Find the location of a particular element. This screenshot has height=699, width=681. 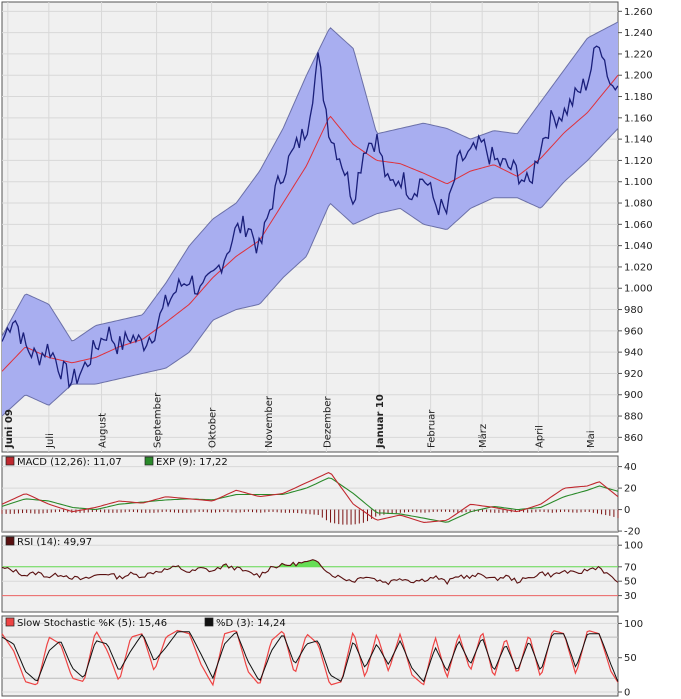

stoch-k-line is located at coordinates (310, 658).